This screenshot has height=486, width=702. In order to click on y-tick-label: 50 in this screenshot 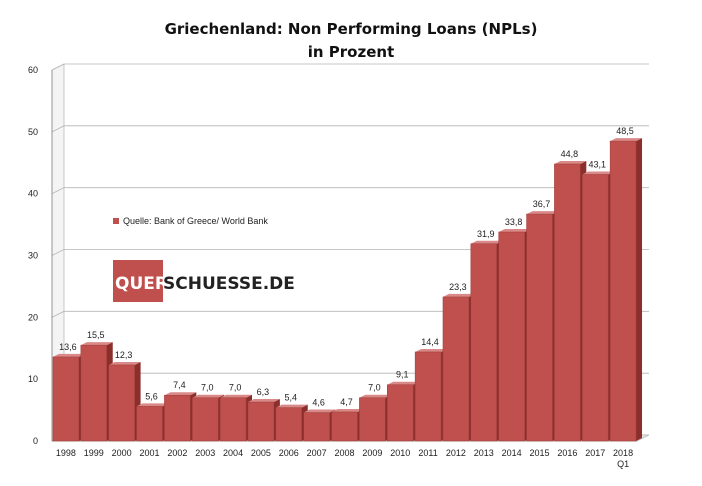, I will do `click(33, 132)`.